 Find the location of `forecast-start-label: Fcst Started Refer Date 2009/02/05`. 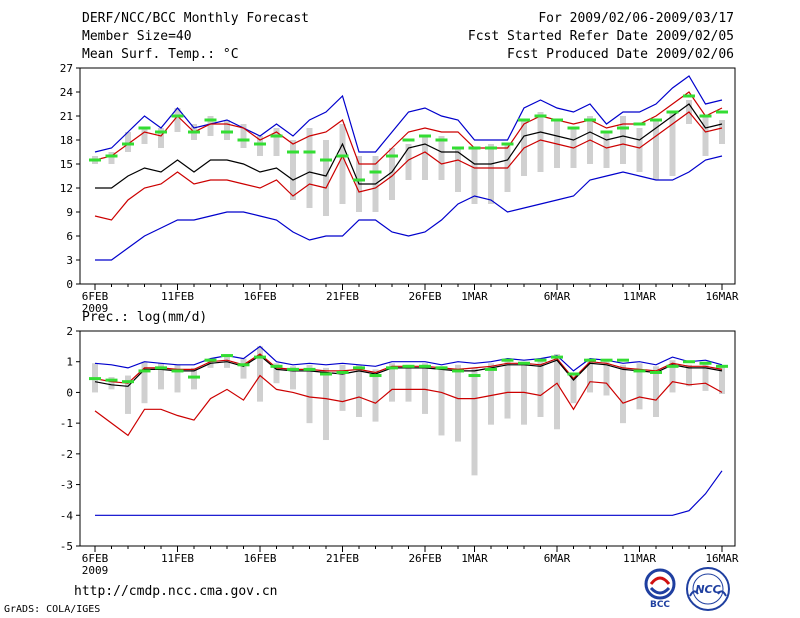

forecast-start-label: Fcst Started Refer Date 2009/02/05 is located at coordinates (600, 36).